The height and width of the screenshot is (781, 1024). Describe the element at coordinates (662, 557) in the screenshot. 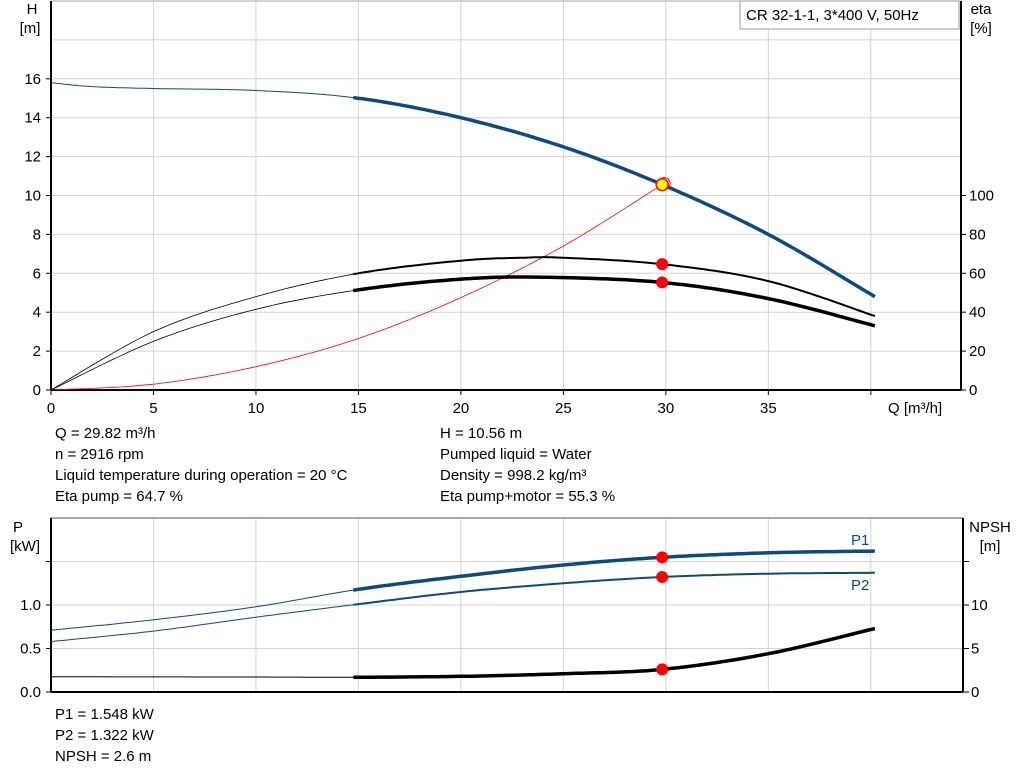

I see `p1-duty-point` at that location.